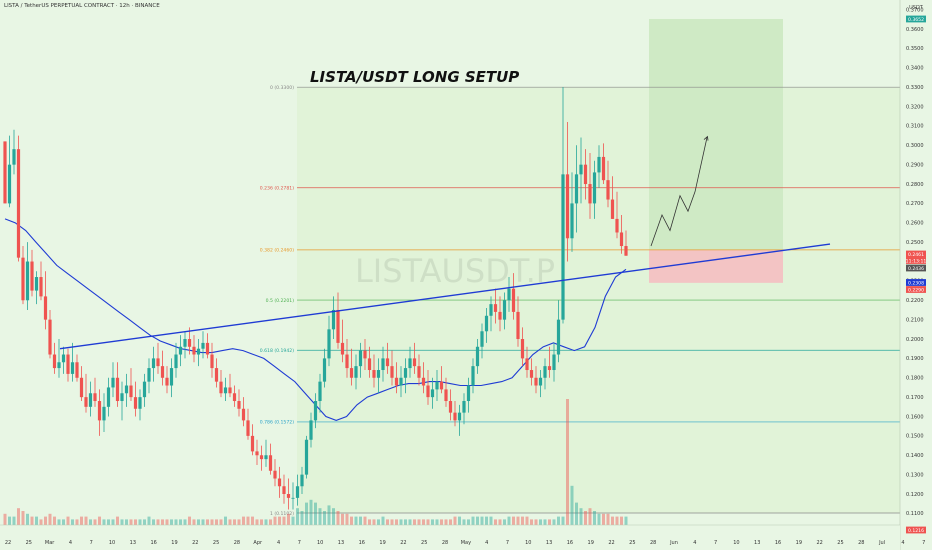 The width and height of the screenshot is (932, 550). I want to click on y-tick-label: 0.1700, so click(915, 398).